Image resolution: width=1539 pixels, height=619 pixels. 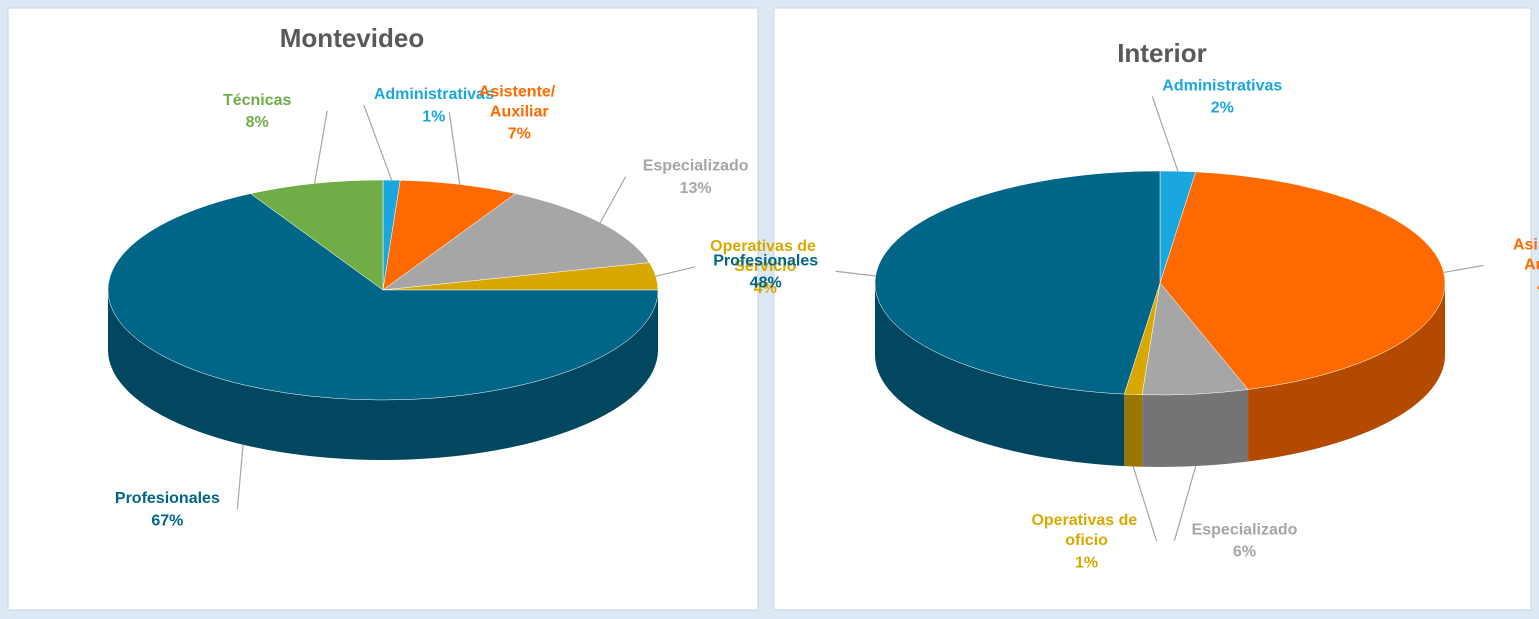 I want to click on value-label: 48%, so click(x=766, y=282).